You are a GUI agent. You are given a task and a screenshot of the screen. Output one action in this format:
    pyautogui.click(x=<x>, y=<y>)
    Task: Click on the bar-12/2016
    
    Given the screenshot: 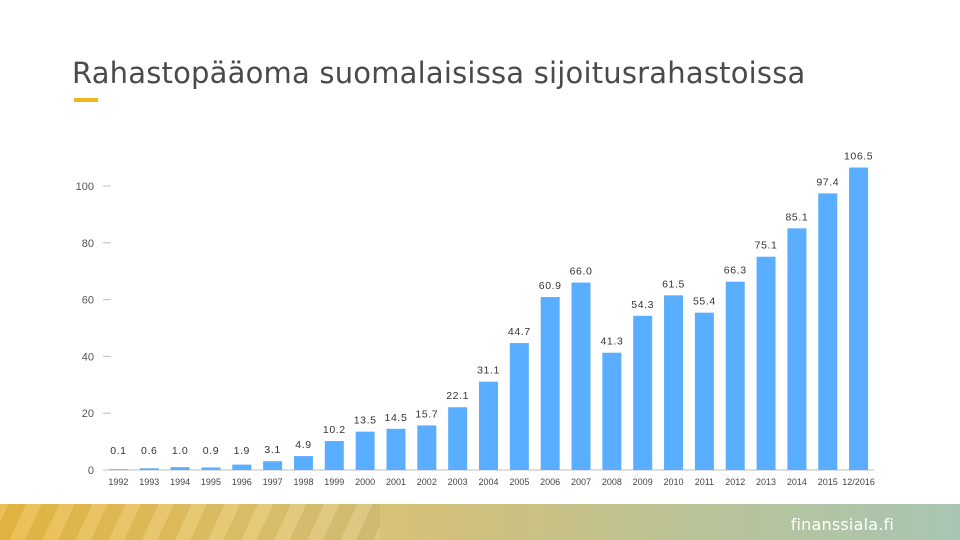 What is the action you would take?
    pyautogui.click(x=859, y=319)
    